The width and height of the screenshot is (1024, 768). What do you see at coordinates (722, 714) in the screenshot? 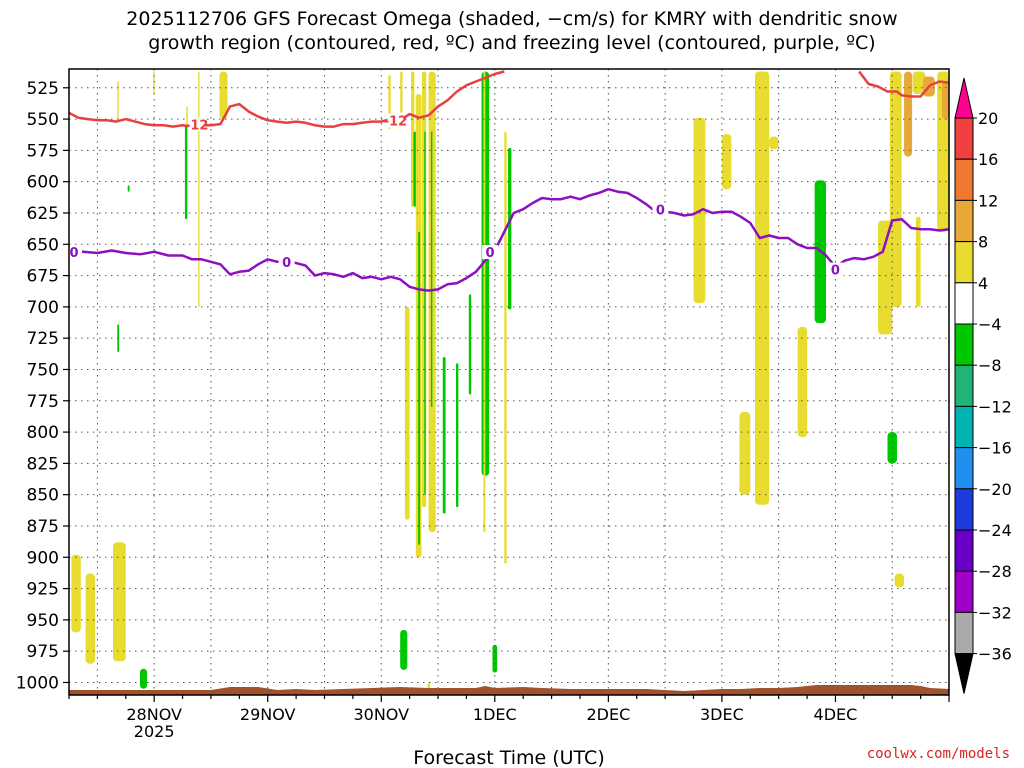
I see `x-tick-label-3DEC: 3DEC` at bounding box center [722, 714].